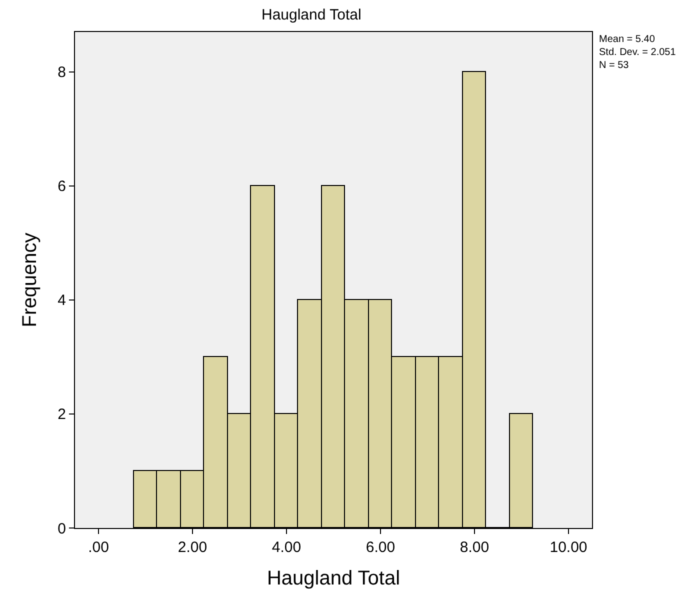 The width and height of the screenshot is (692, 603). I want to click on text: N = 53, so click(614, 65).